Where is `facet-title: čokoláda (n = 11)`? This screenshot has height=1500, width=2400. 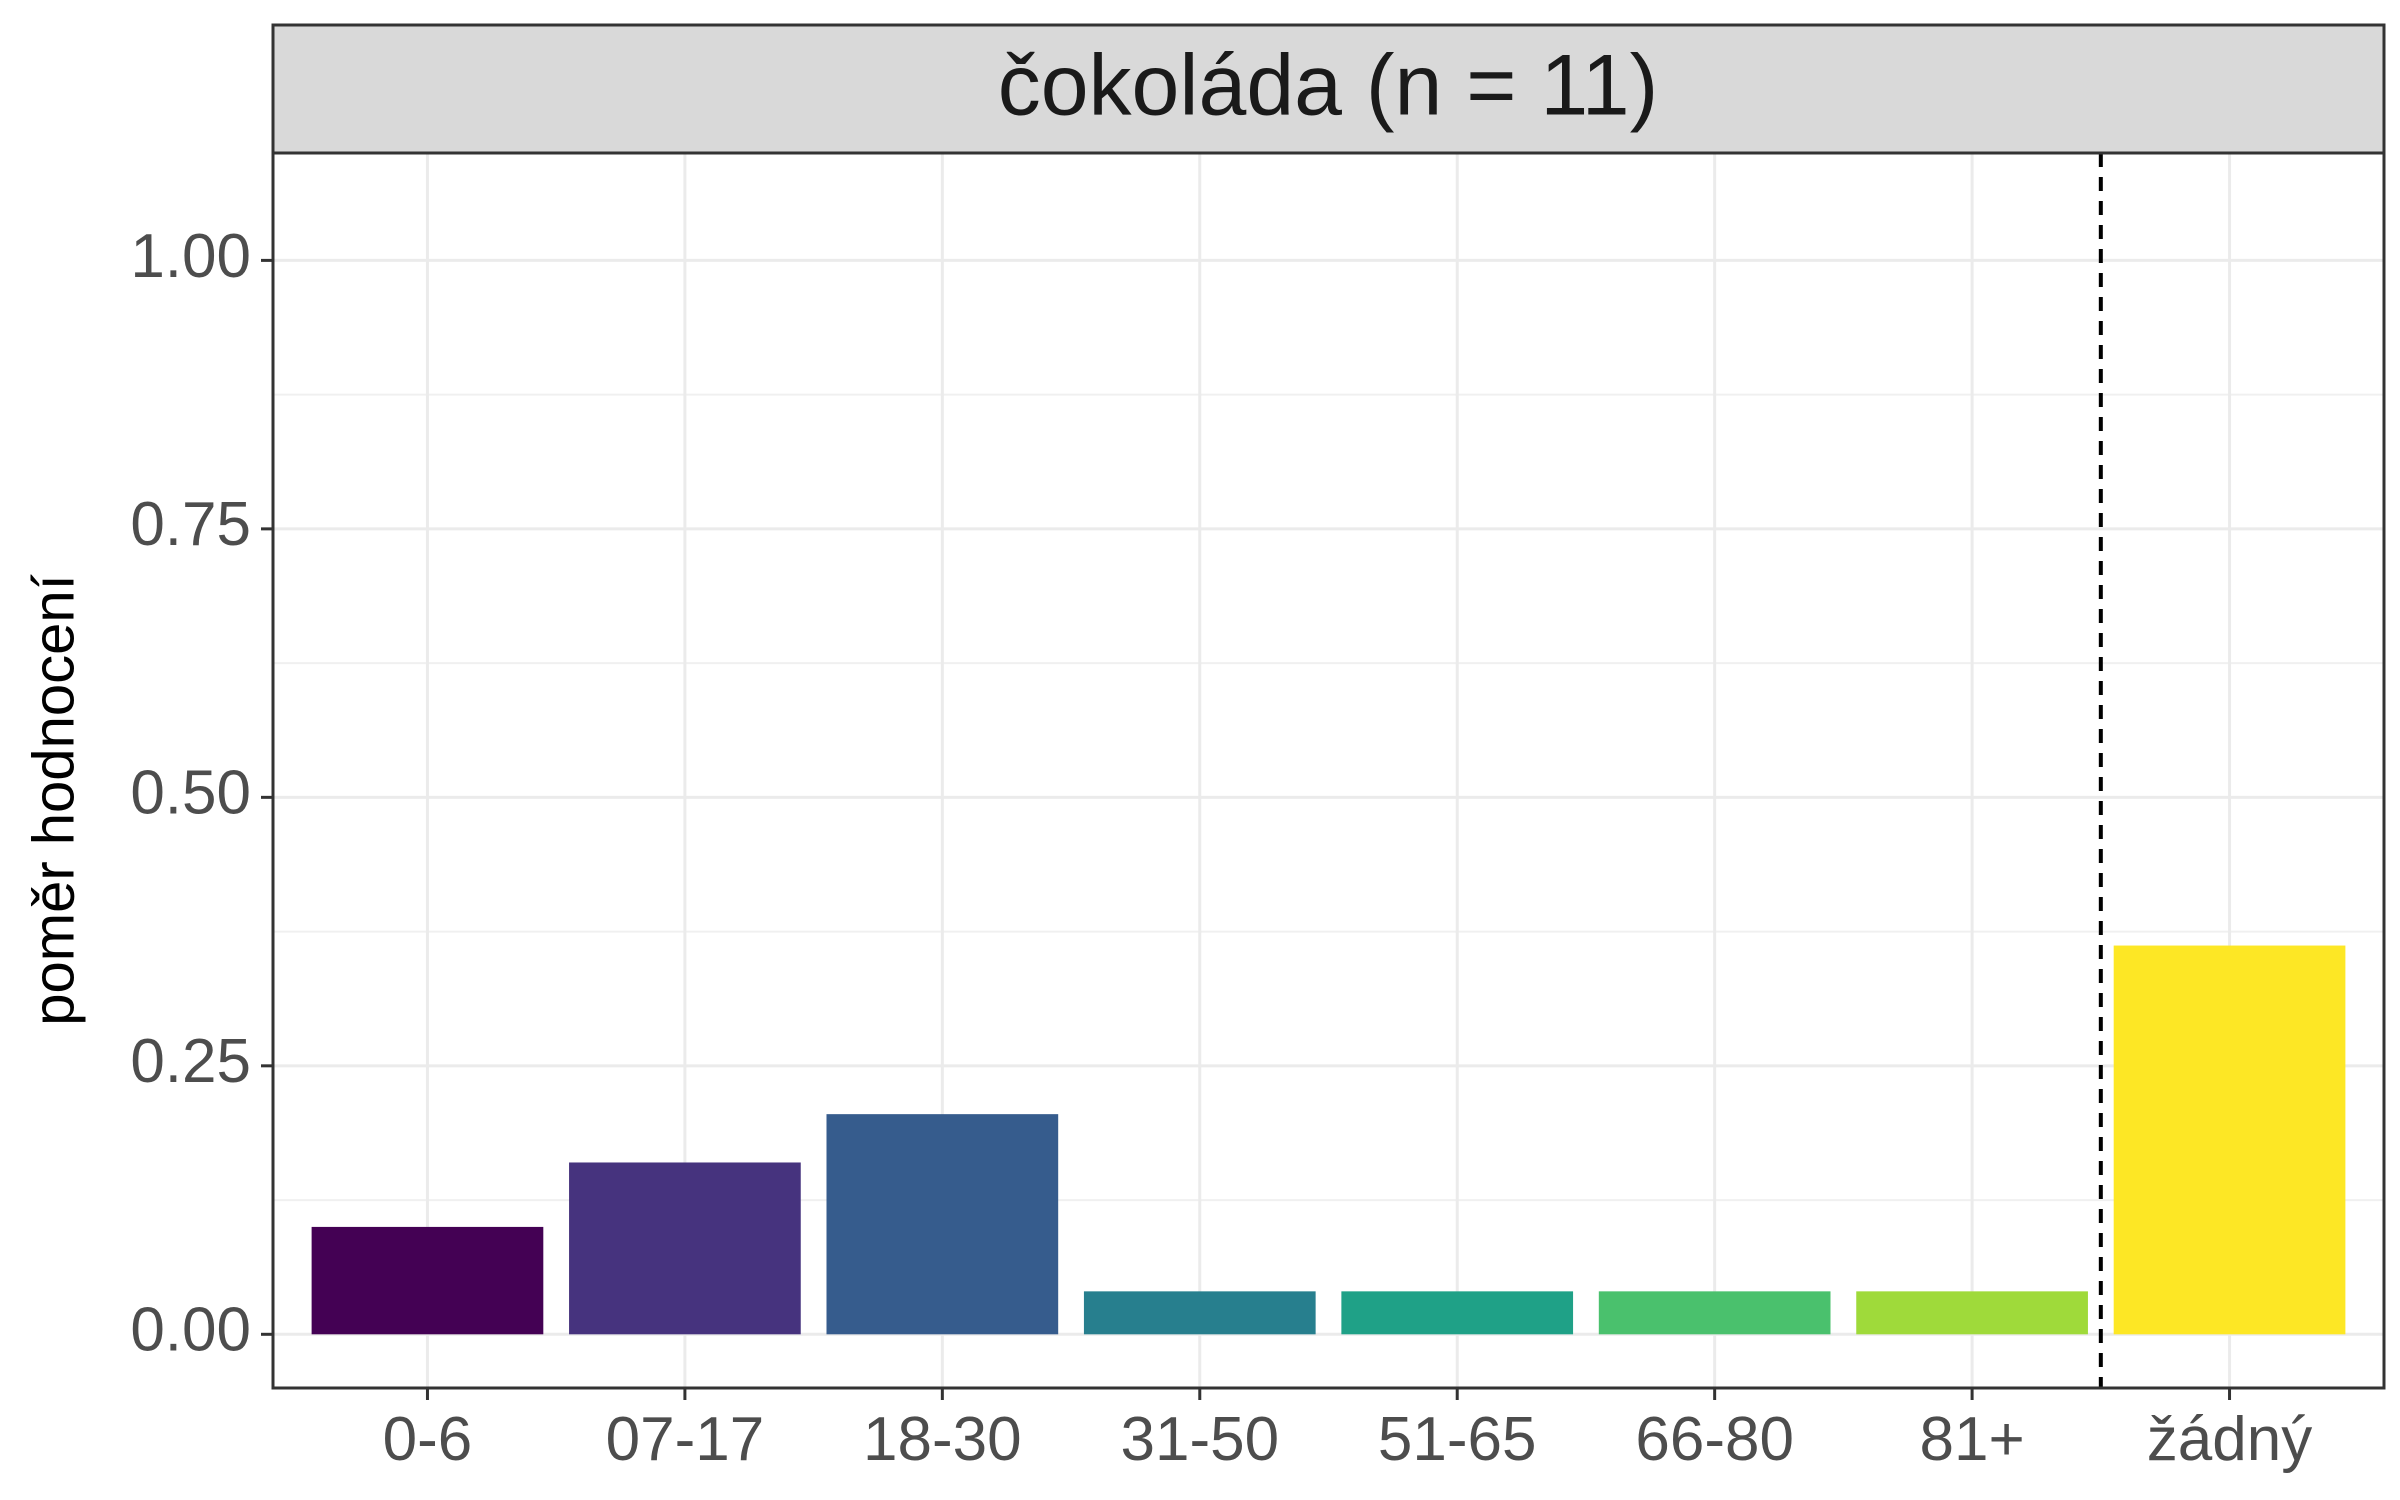 facet-title: čokoláda (n = 11) is located at coordinates (1328, 86).